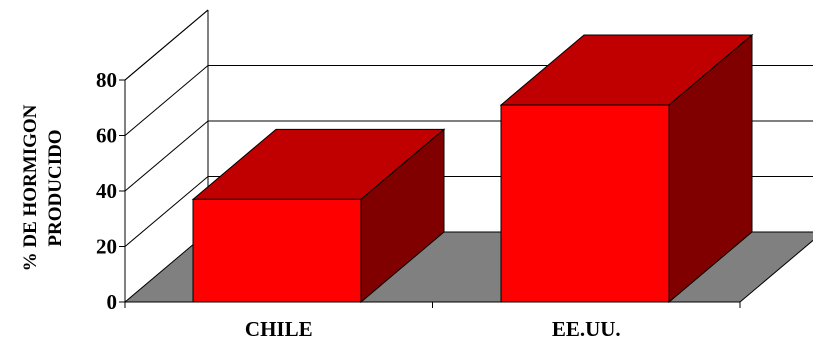 Image resolution: width=813 pixels, height=345 pixels. I want to click on y-axis: 0 20 40 60 80, so click(111, 191).